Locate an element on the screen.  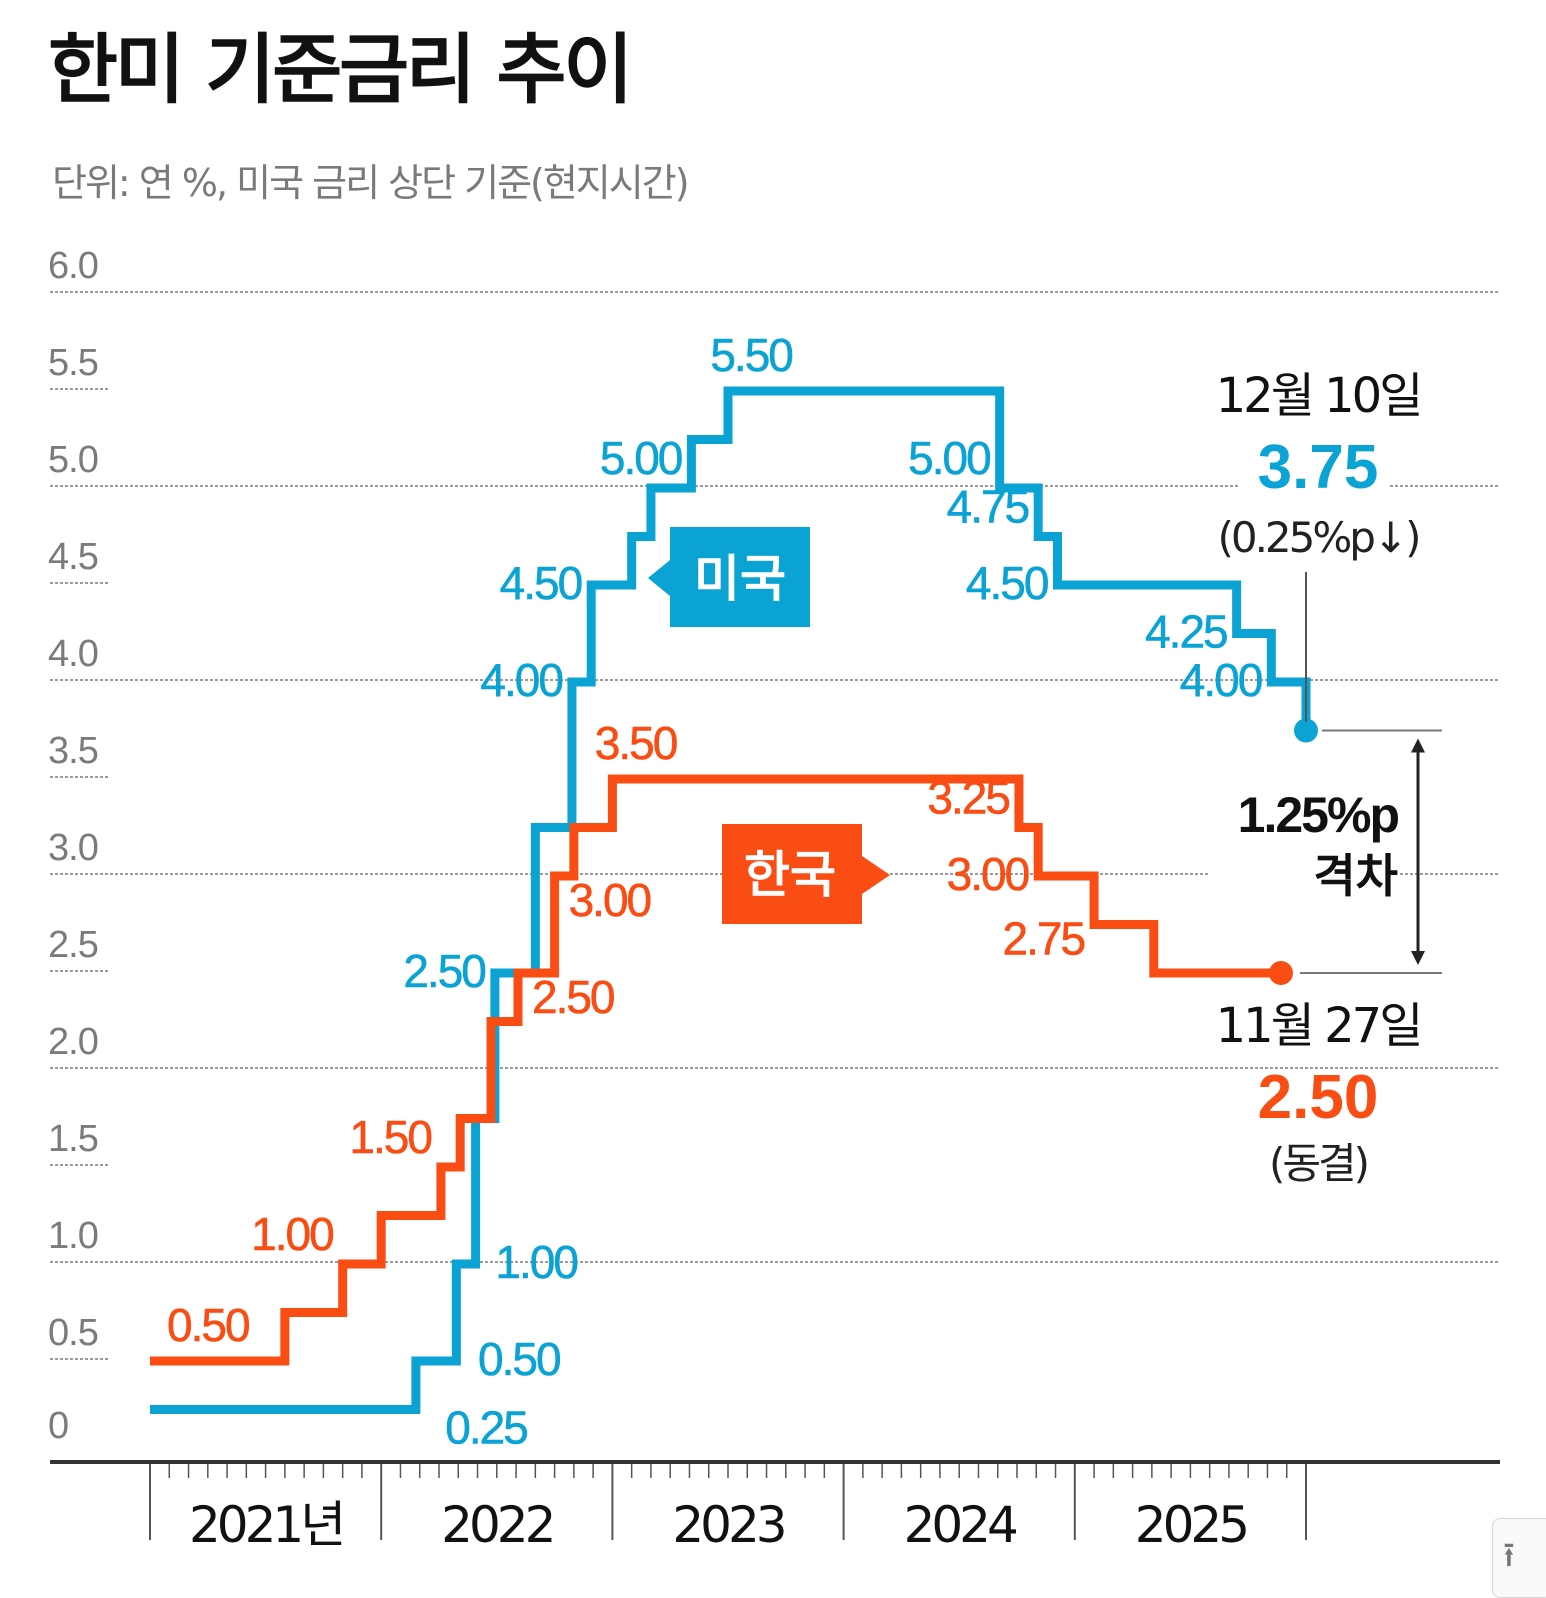
y-tick-label: 3.5 is located at coordinates (73, 751).